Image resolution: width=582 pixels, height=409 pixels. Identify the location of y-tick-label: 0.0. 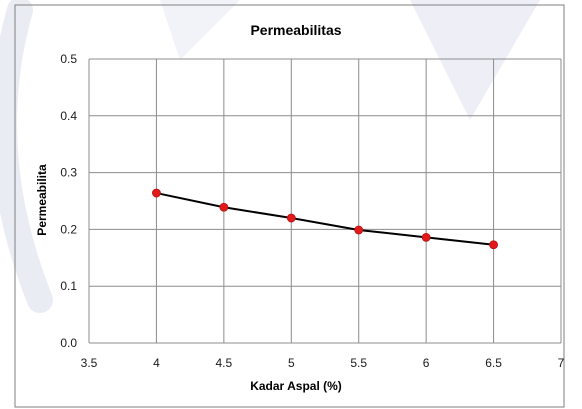
(68, 343).